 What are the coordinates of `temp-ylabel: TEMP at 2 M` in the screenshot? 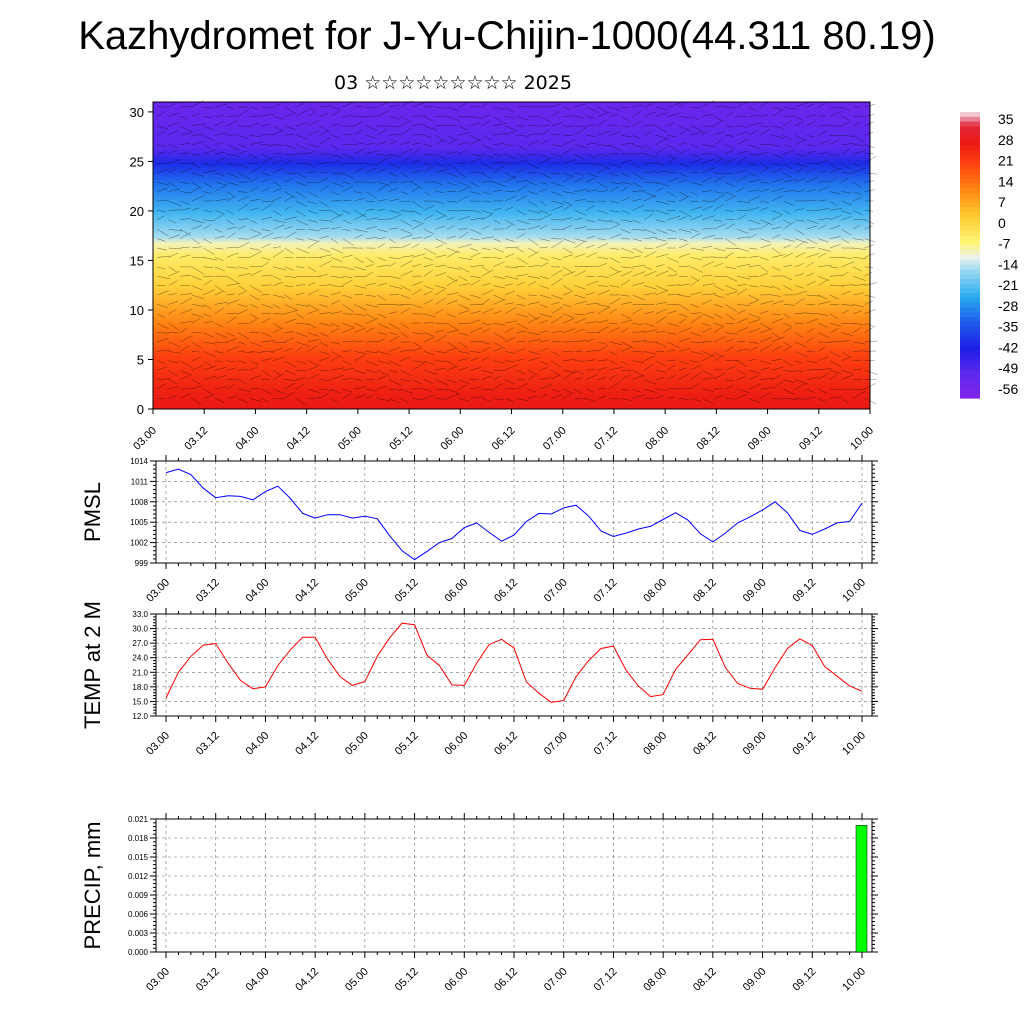 It's located at (92, 665).